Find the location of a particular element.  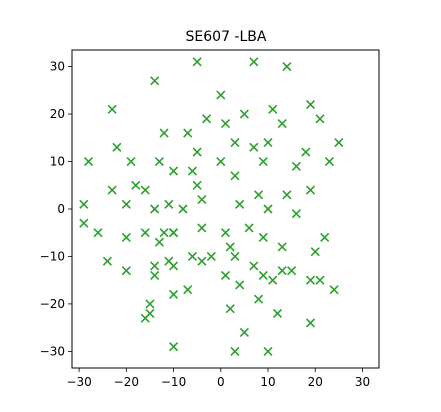

x-tick-label: 20 is located at coordinates (315, 382).